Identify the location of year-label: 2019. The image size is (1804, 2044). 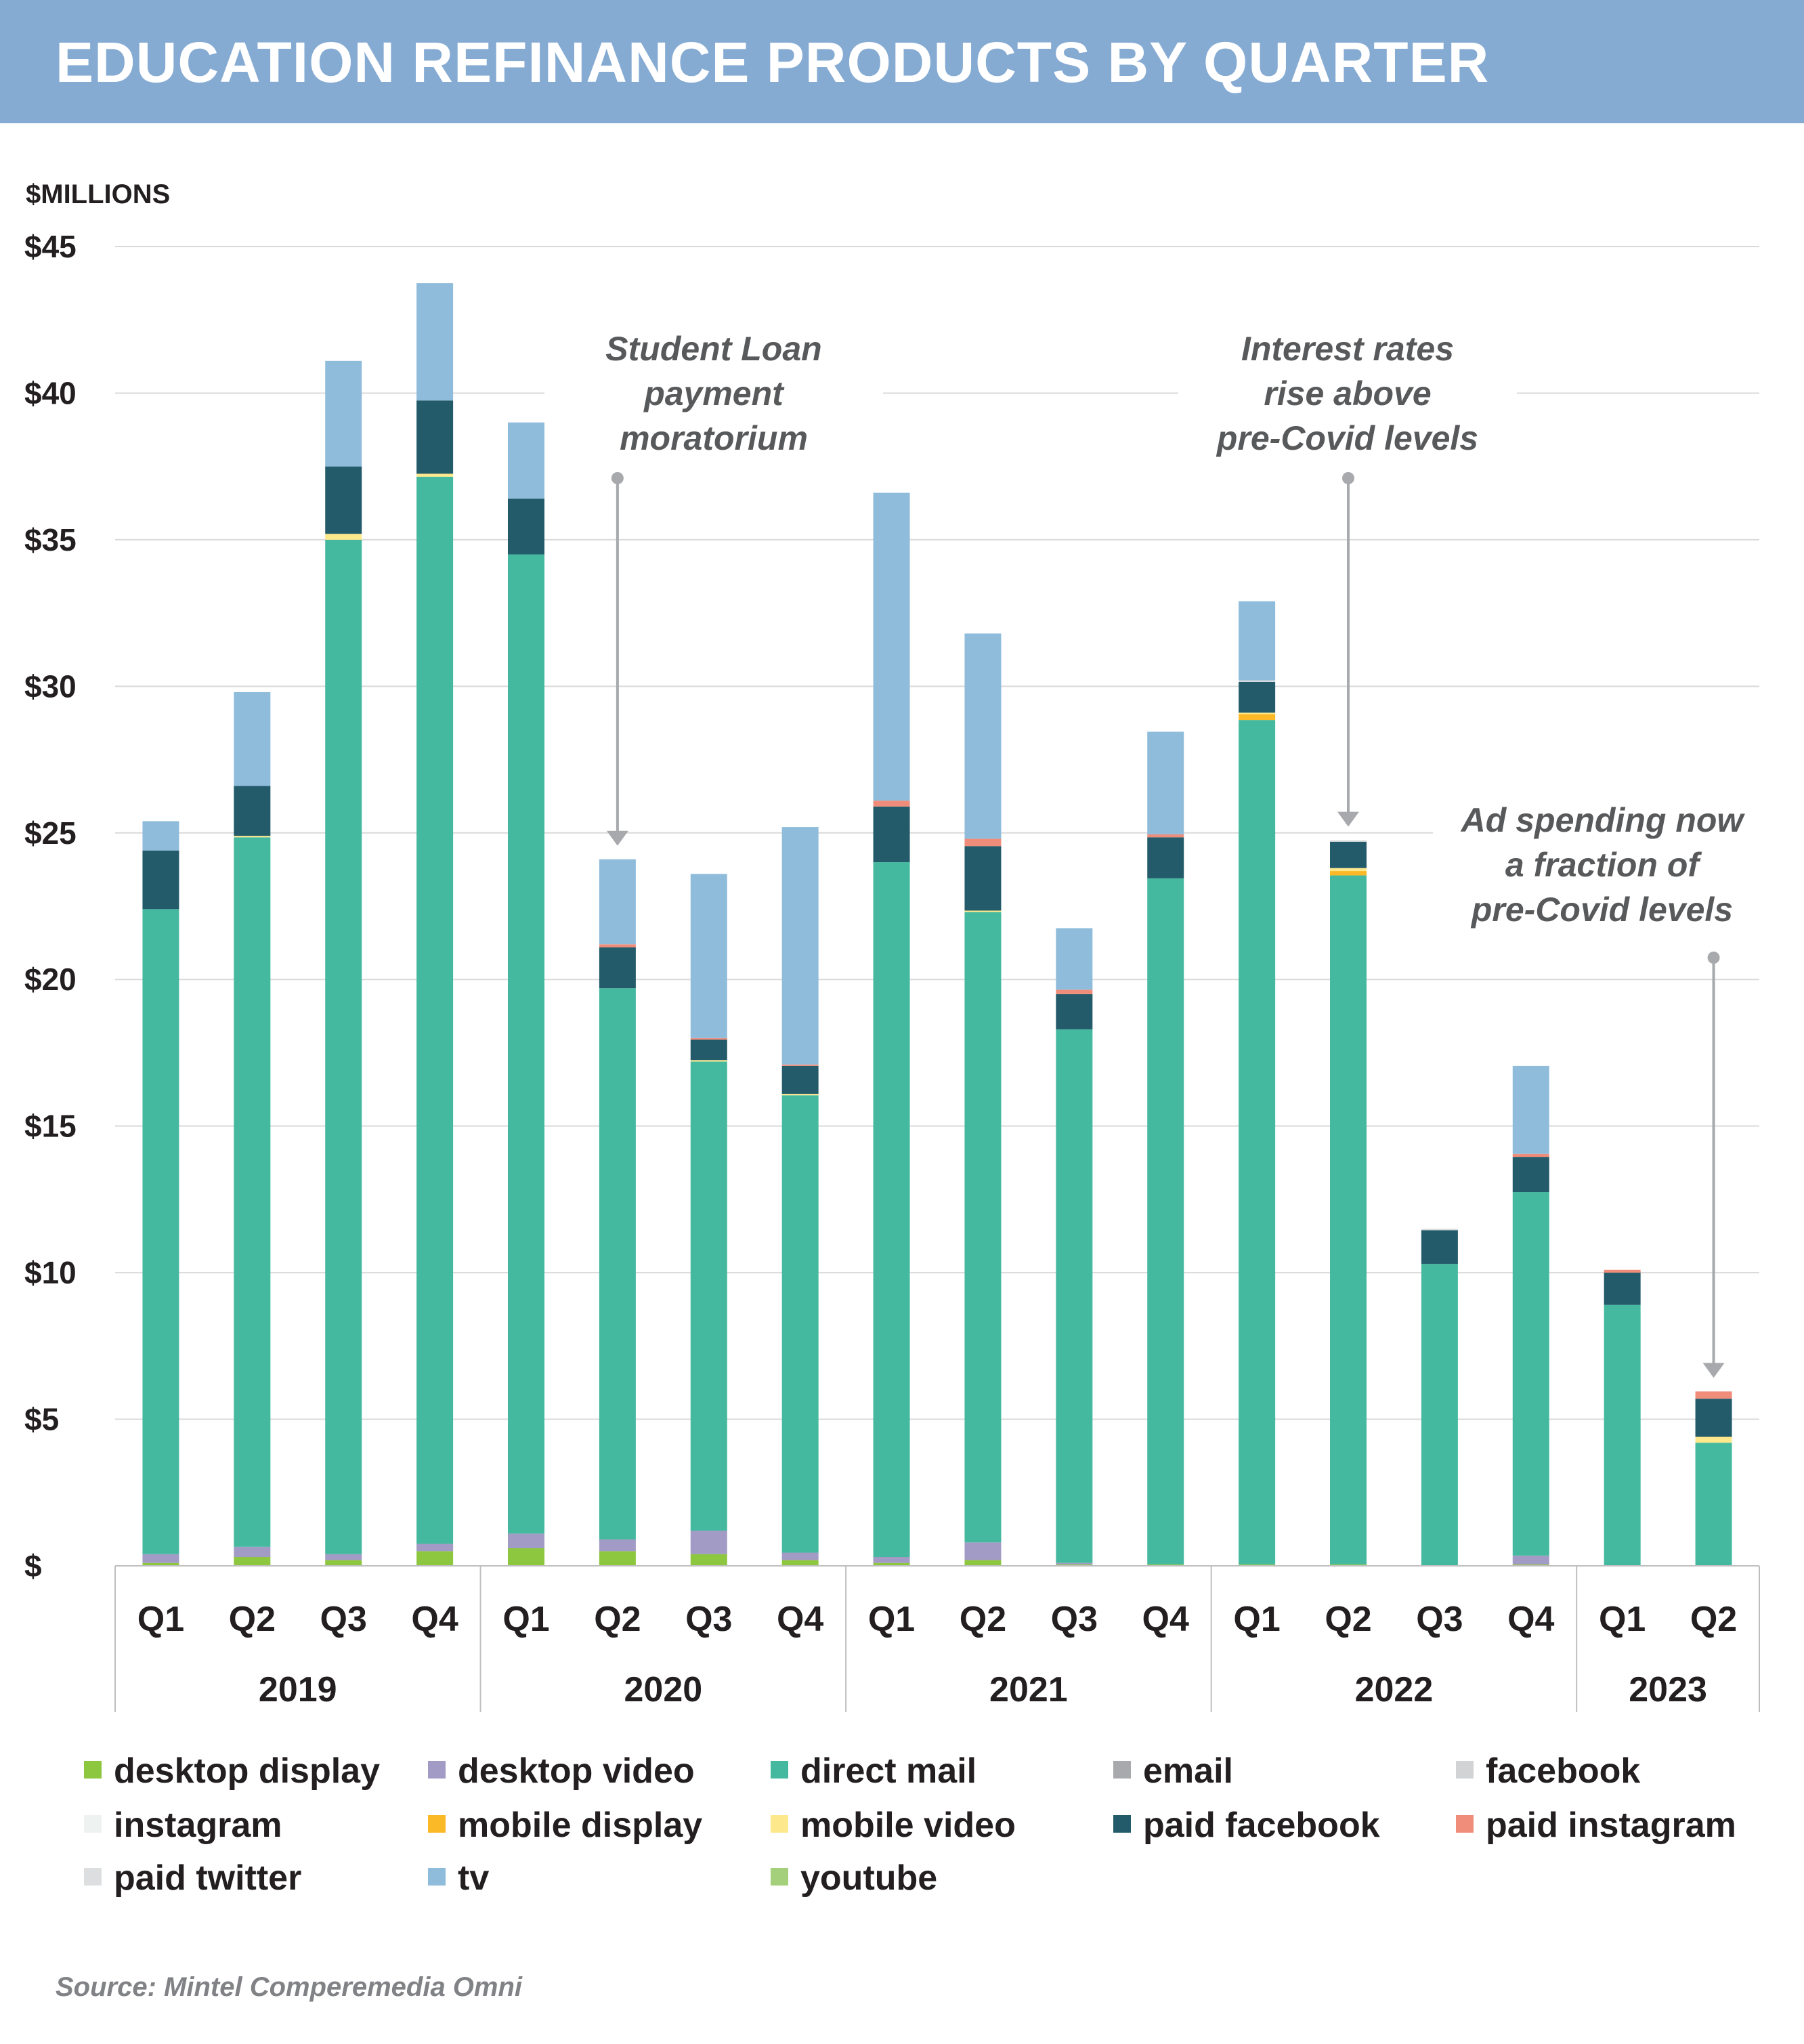
(298, 1689).